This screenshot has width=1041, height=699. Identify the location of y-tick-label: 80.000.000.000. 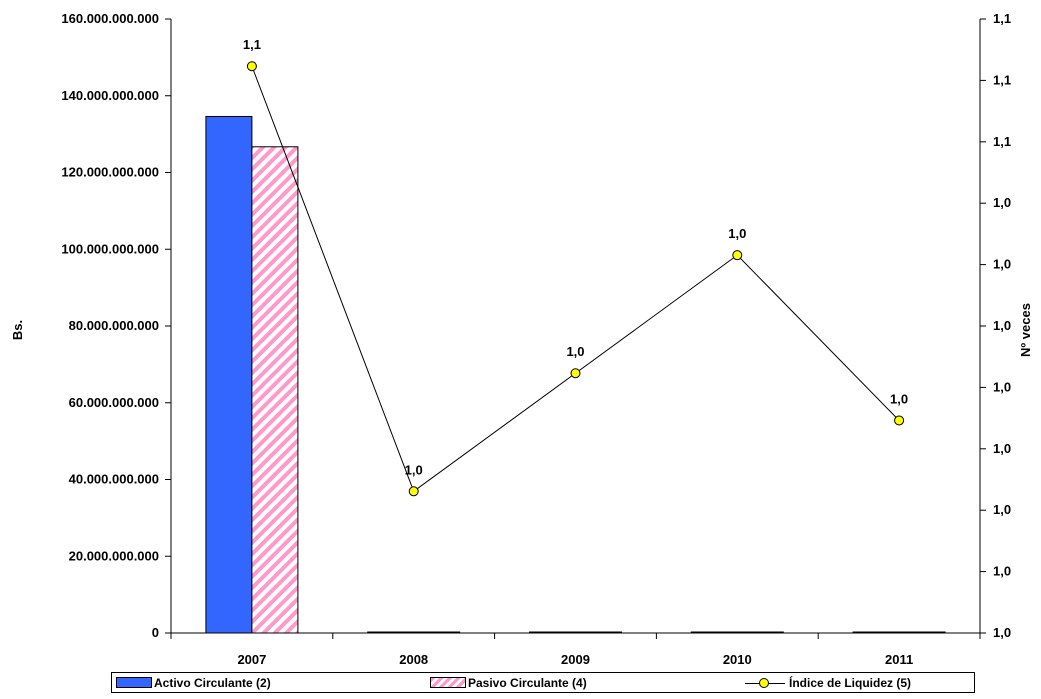
(114, 325).